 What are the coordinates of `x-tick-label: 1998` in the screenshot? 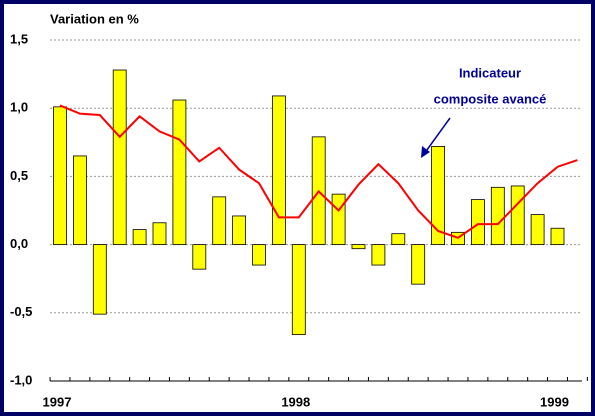 It's located at (295, 401).